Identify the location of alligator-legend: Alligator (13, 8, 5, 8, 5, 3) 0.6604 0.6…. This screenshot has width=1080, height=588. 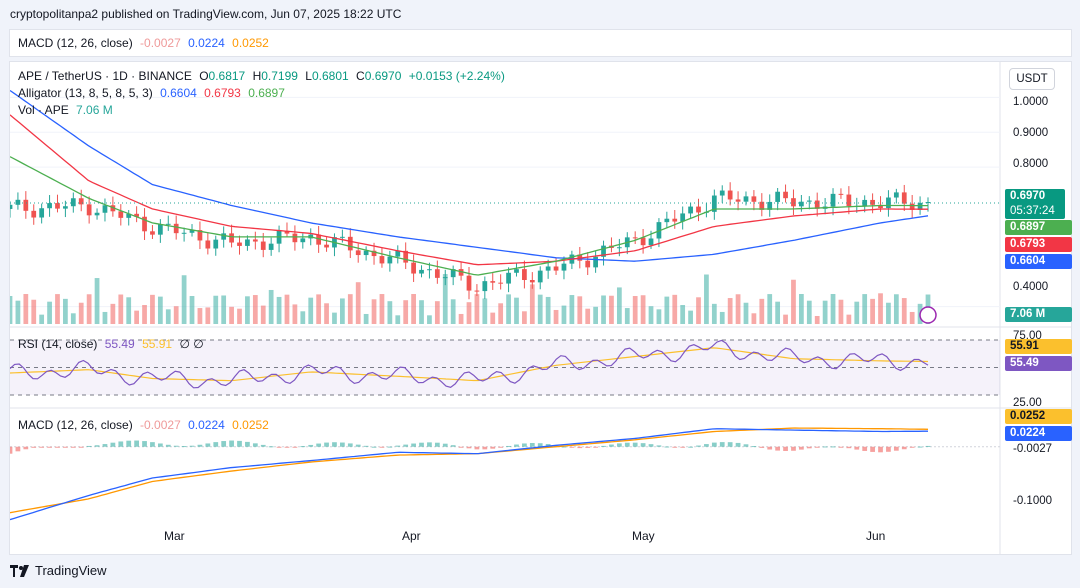
(151, 93).